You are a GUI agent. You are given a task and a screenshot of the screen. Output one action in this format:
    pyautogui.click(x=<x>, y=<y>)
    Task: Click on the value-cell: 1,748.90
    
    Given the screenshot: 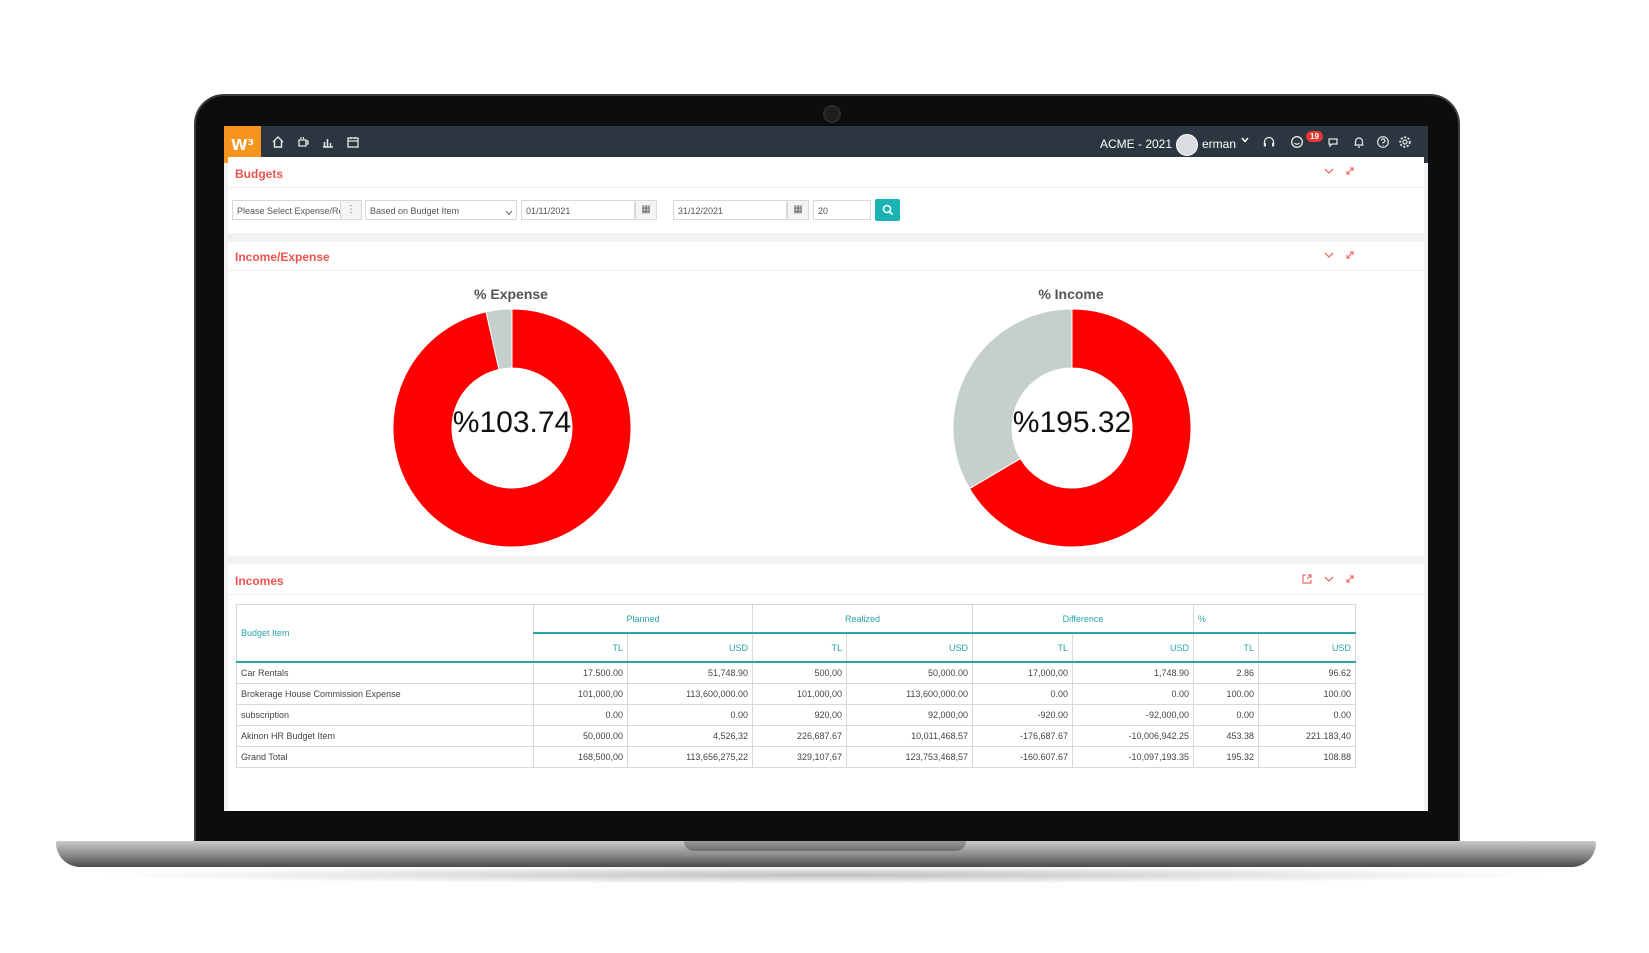 What is the action you would take?
    pyautogui.click(x=1133, y=672)
    